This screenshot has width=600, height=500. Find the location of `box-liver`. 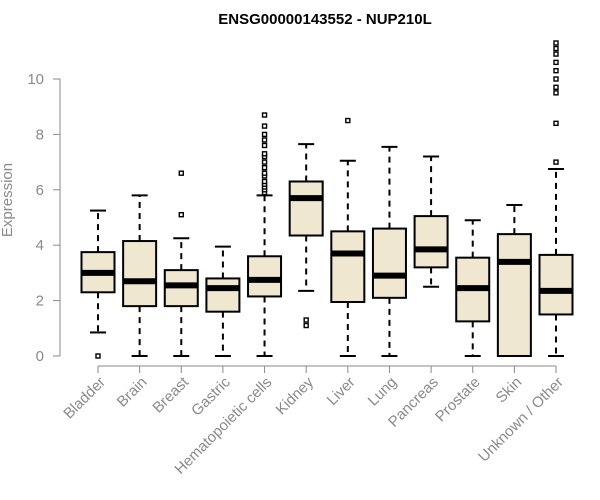

box-liver is located at coordinates (348, 237).